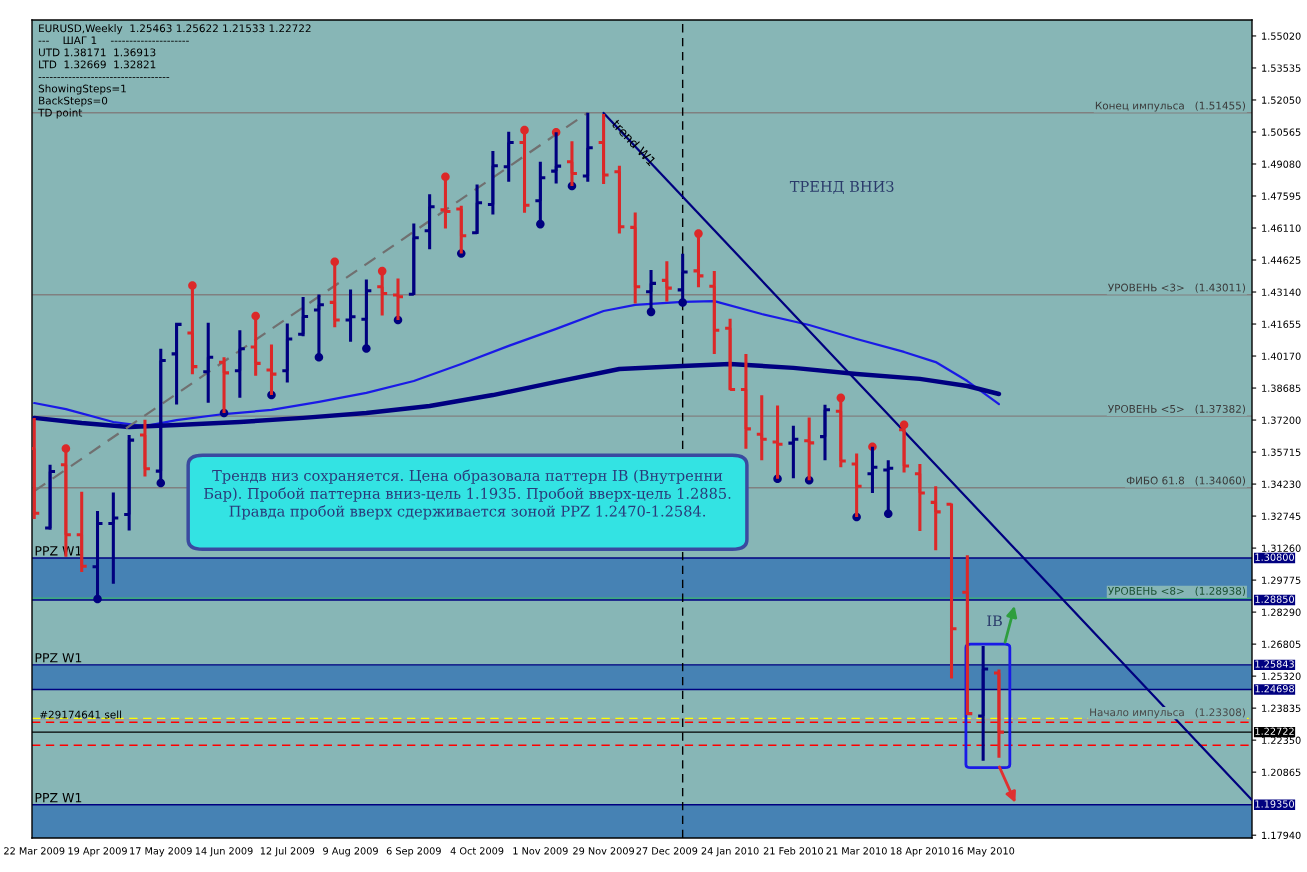 This screenshot has height=872, width=1307. What do you see at coordinates (1176, 409) in the screenshot?
I see `ref-line-label: УРОВЕНЬ <5> (1.37382)` at bounding box center [1176, 409].